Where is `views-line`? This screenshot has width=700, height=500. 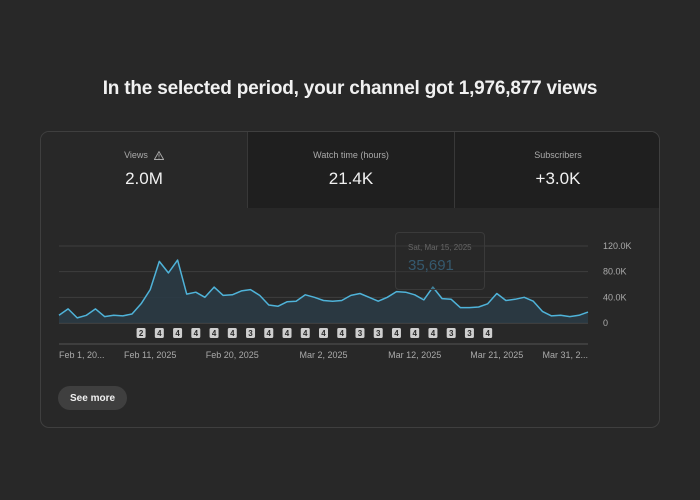
views-line is located at coordinates (323, 289).